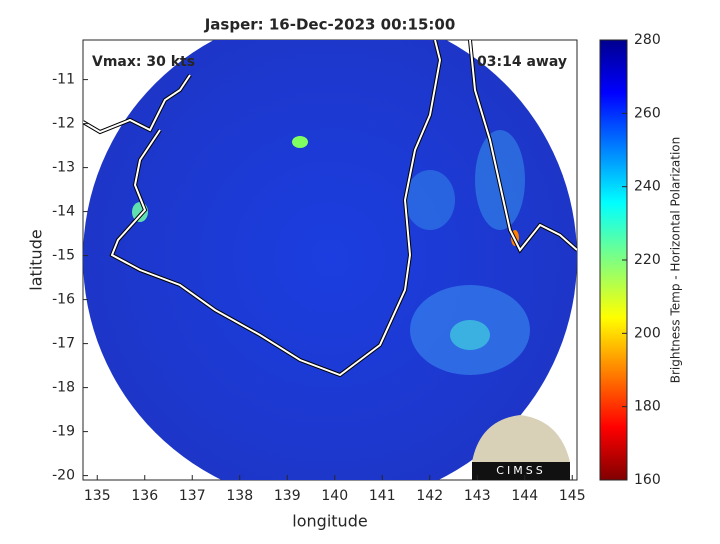 The image size is (720, 544). Describe the element at coordinates (521, 447) in the screenshot. I see `logo: CIMSS` at that location.